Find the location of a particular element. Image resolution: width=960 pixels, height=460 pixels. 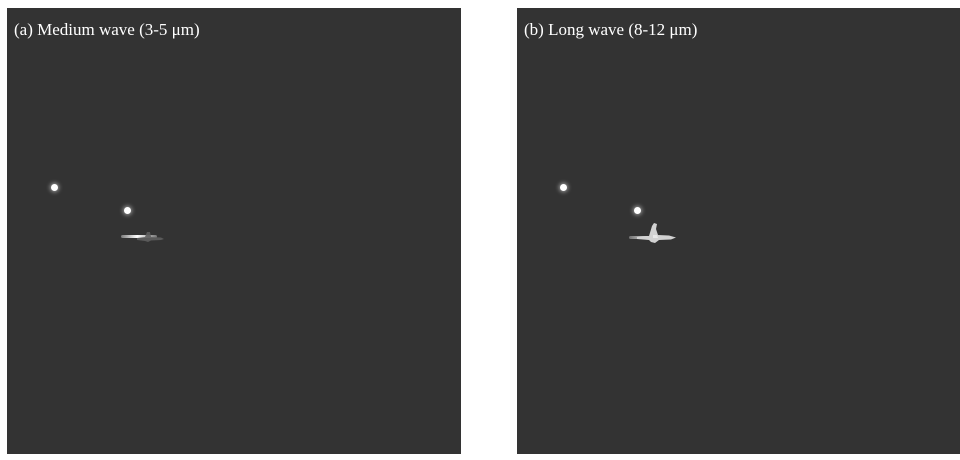

panel-a-label: (a) Medium wave (3-5 μm) is located at coordinates (107, 29).